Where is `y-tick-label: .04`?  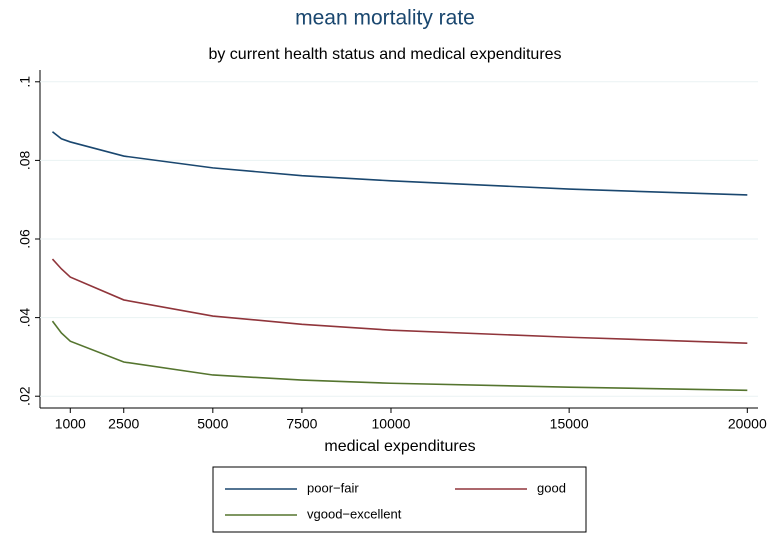
y-tick-label: .04 is located at coordinates (25, 318).